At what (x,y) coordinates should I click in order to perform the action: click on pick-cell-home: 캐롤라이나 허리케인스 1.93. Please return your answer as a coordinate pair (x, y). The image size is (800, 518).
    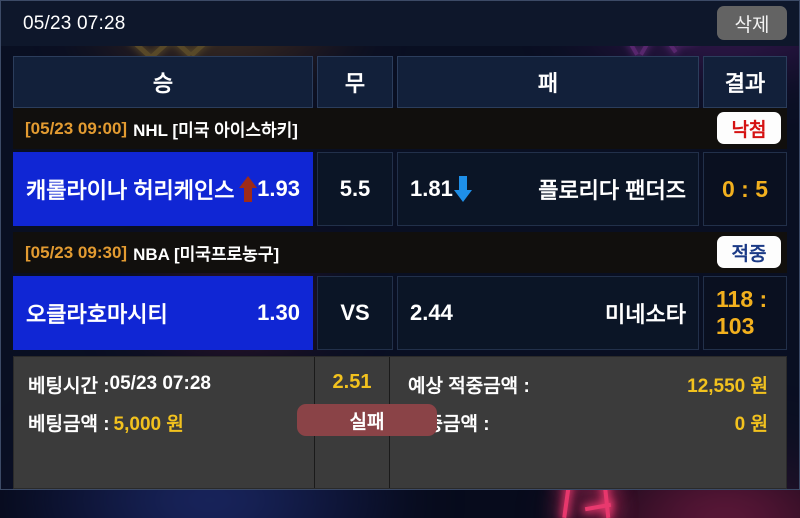
    Looking at the image, I should click on (163, 189).